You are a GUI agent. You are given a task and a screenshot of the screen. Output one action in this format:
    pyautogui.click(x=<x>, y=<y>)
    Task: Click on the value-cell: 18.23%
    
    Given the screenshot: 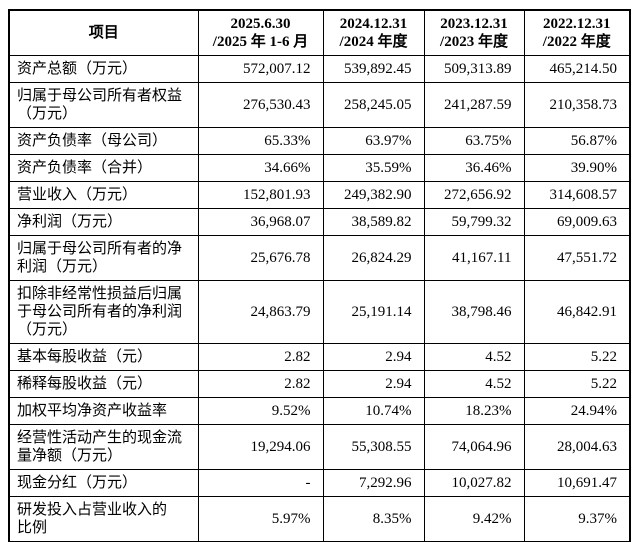 What is the action you would take?
    pyautogui.click(x=474, y=411)
    